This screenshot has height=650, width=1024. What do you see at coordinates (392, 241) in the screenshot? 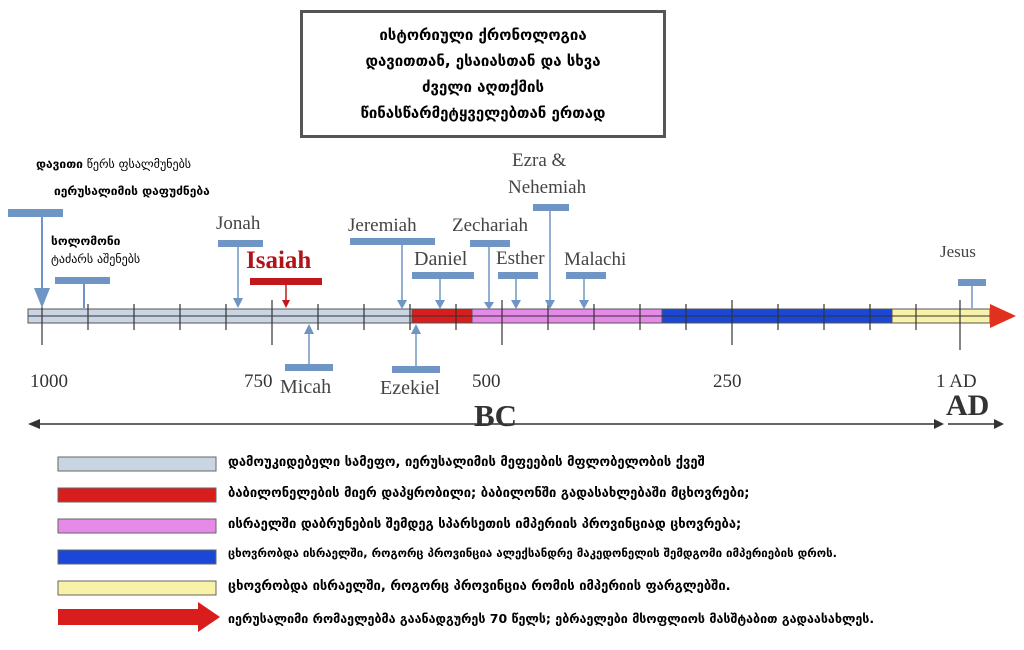
I see `marker-jeremiah` at bounding box center [392, 241].